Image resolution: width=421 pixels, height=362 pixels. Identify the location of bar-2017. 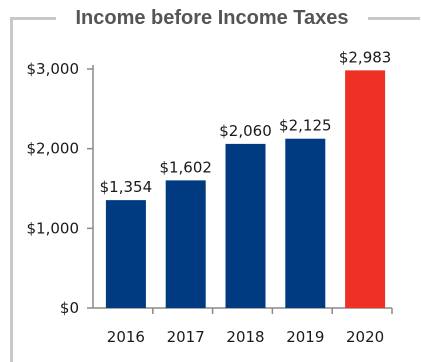
(185, 244).